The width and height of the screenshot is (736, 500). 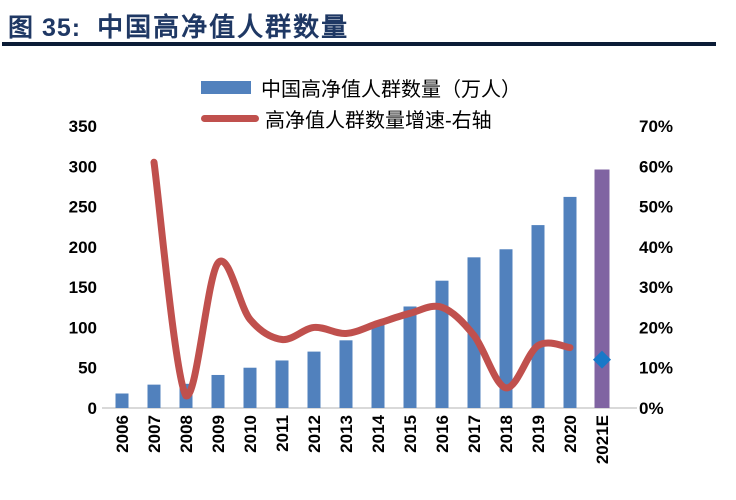 I want to click on x-label-2010: 2010, so click(x=250, y=434).